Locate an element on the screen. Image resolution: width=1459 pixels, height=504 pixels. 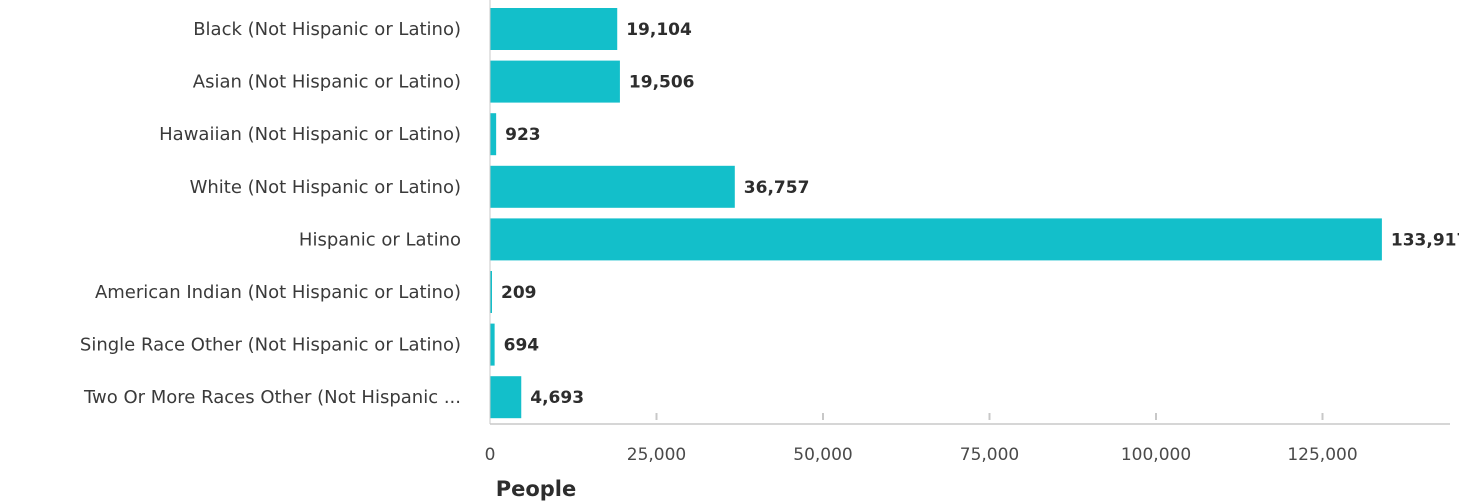
value-label: 133,917 is located at coordinates (1425, 240).